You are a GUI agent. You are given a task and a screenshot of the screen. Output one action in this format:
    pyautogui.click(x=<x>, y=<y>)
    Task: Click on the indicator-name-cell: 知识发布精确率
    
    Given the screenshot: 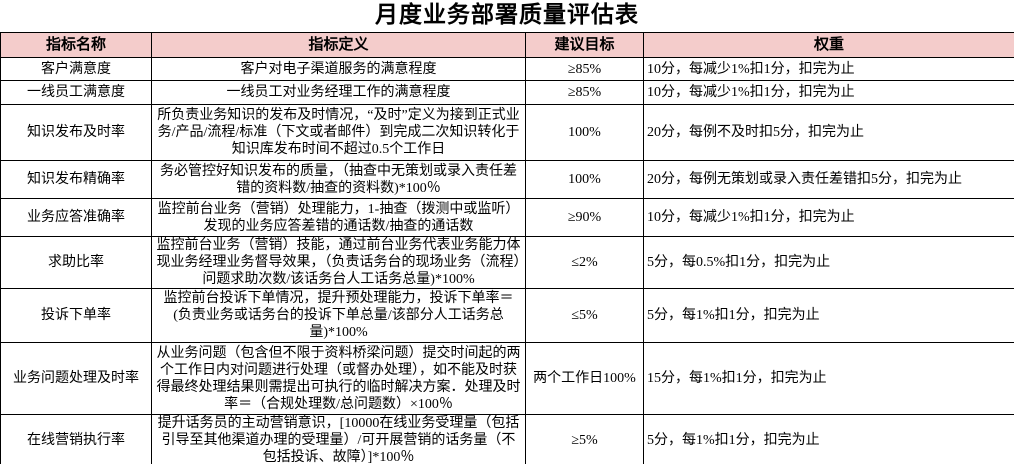 What is the action you would take?
    pyautogui.click(x=76, y=179)
    